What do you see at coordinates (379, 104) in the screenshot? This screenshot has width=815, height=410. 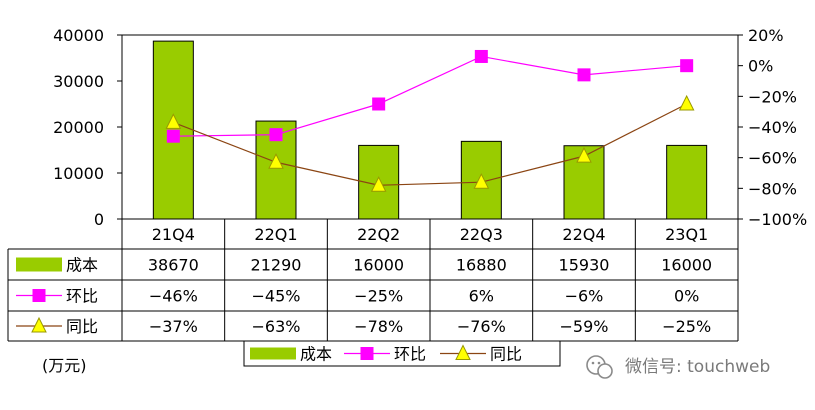 I see `point-环比-22Q2` at bounding box center [379, 104].